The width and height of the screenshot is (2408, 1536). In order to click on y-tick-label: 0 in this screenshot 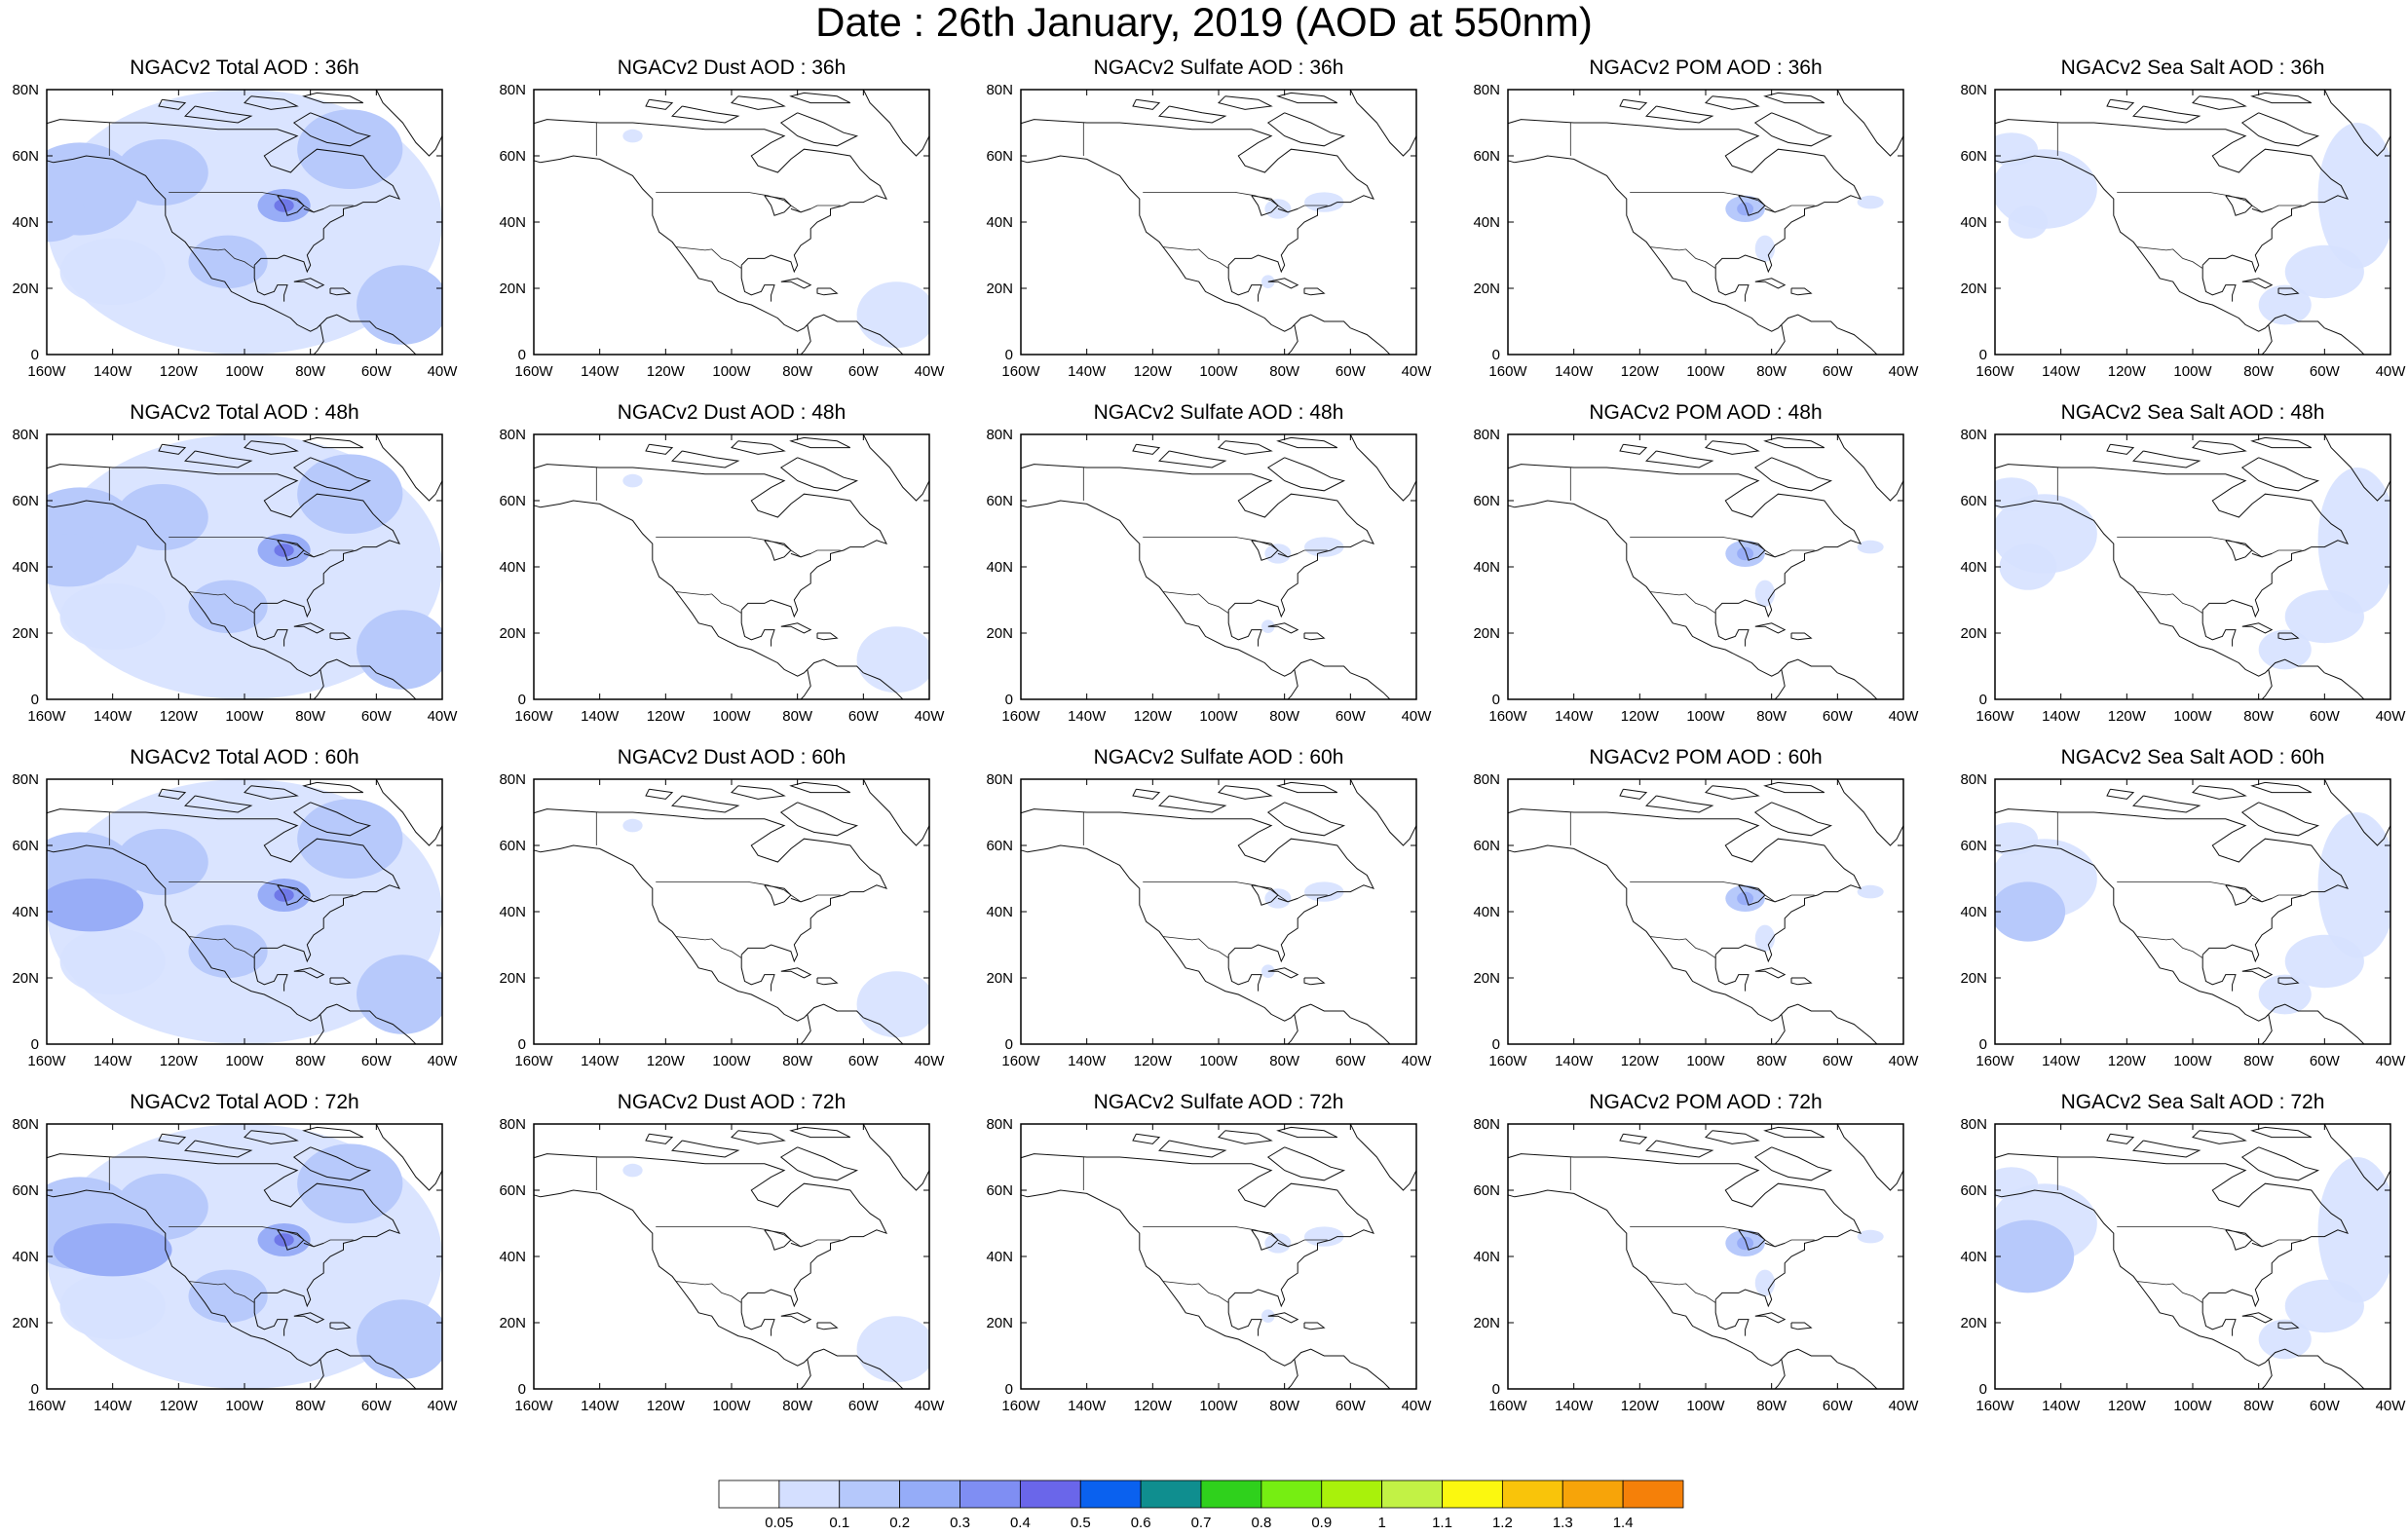, I will do `click(1009, 700)`.